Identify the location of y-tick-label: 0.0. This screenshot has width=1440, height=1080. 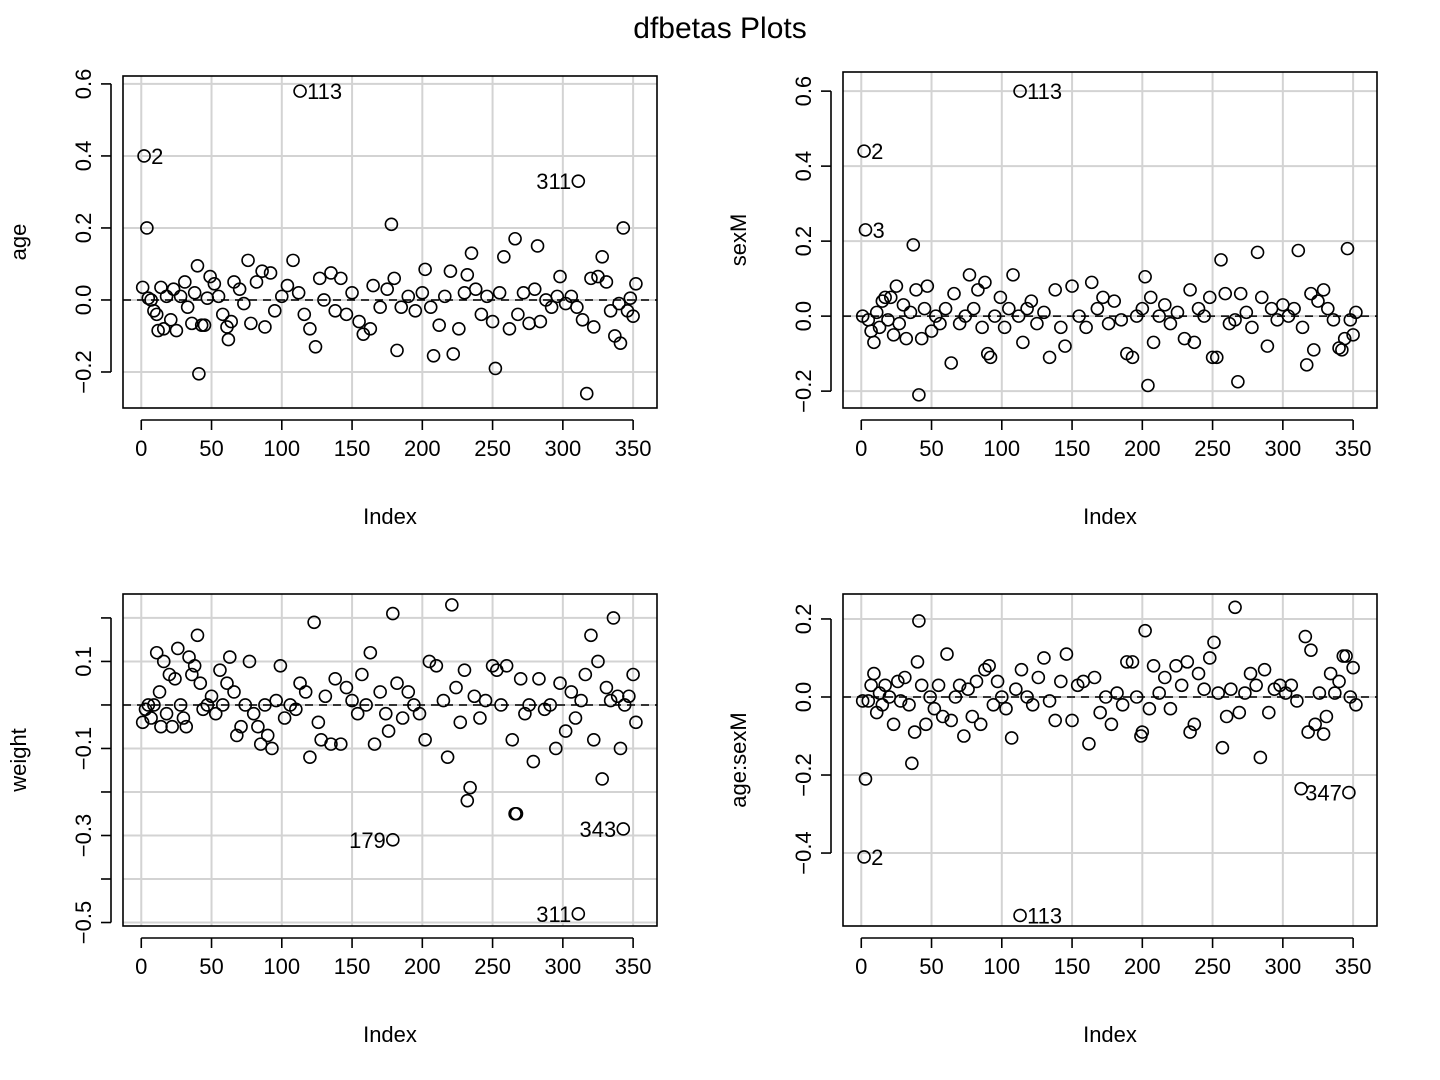
(803, 316).